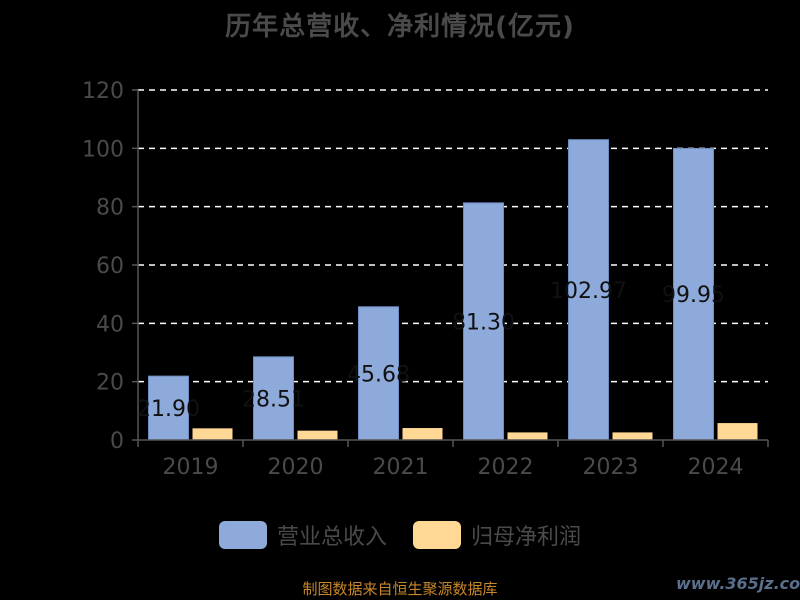  Describe the element at coordinates (242, 535) in the screenshot. I see `legend-swatch-revenue` at that location.